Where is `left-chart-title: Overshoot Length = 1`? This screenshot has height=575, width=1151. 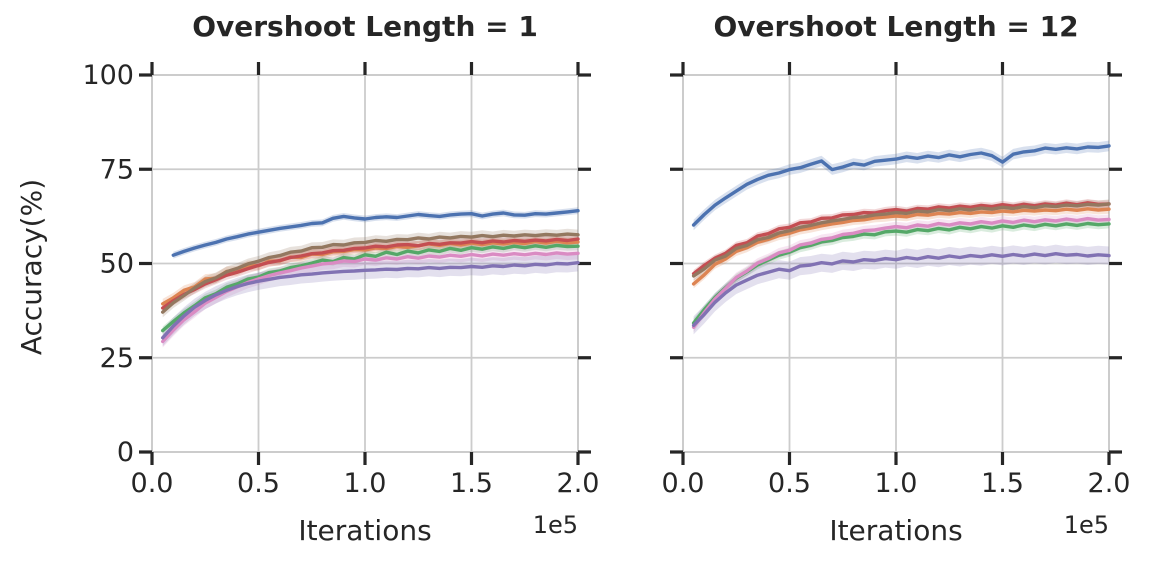 left-chart-title: Overshoot Length = 1 is located at coordinates (365, 26).